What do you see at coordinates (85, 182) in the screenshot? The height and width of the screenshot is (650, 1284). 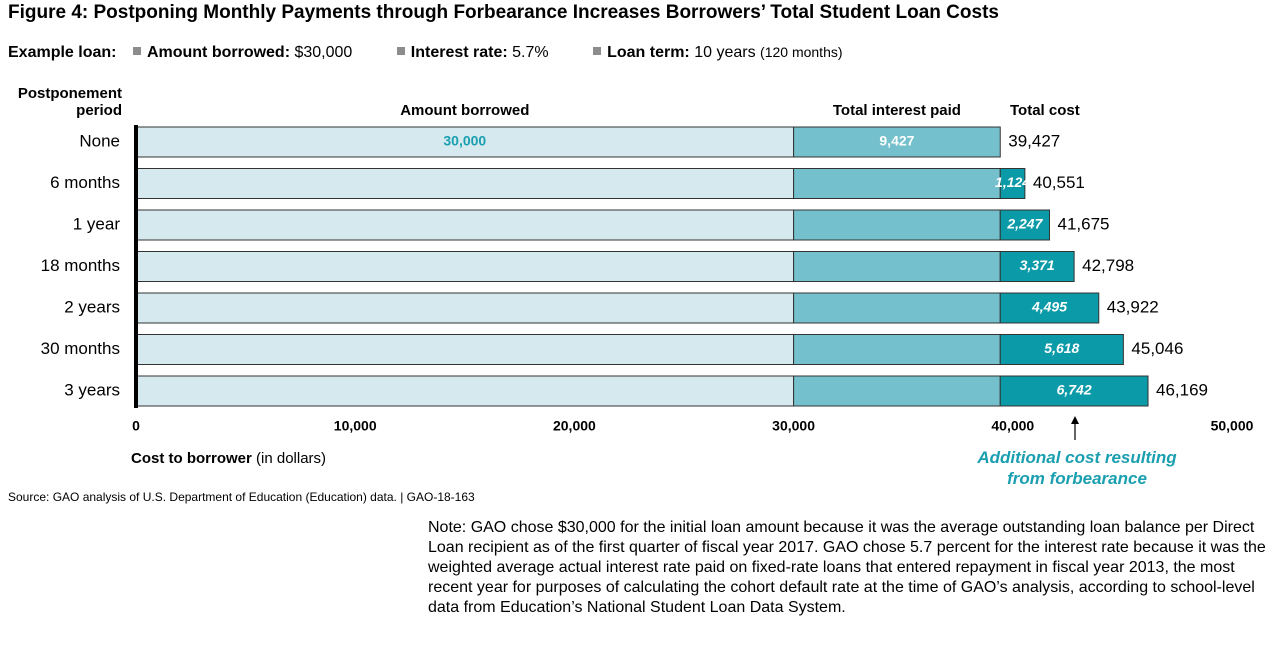 I see `y-tick-label: 6 months` at bounding box center [85, 182].